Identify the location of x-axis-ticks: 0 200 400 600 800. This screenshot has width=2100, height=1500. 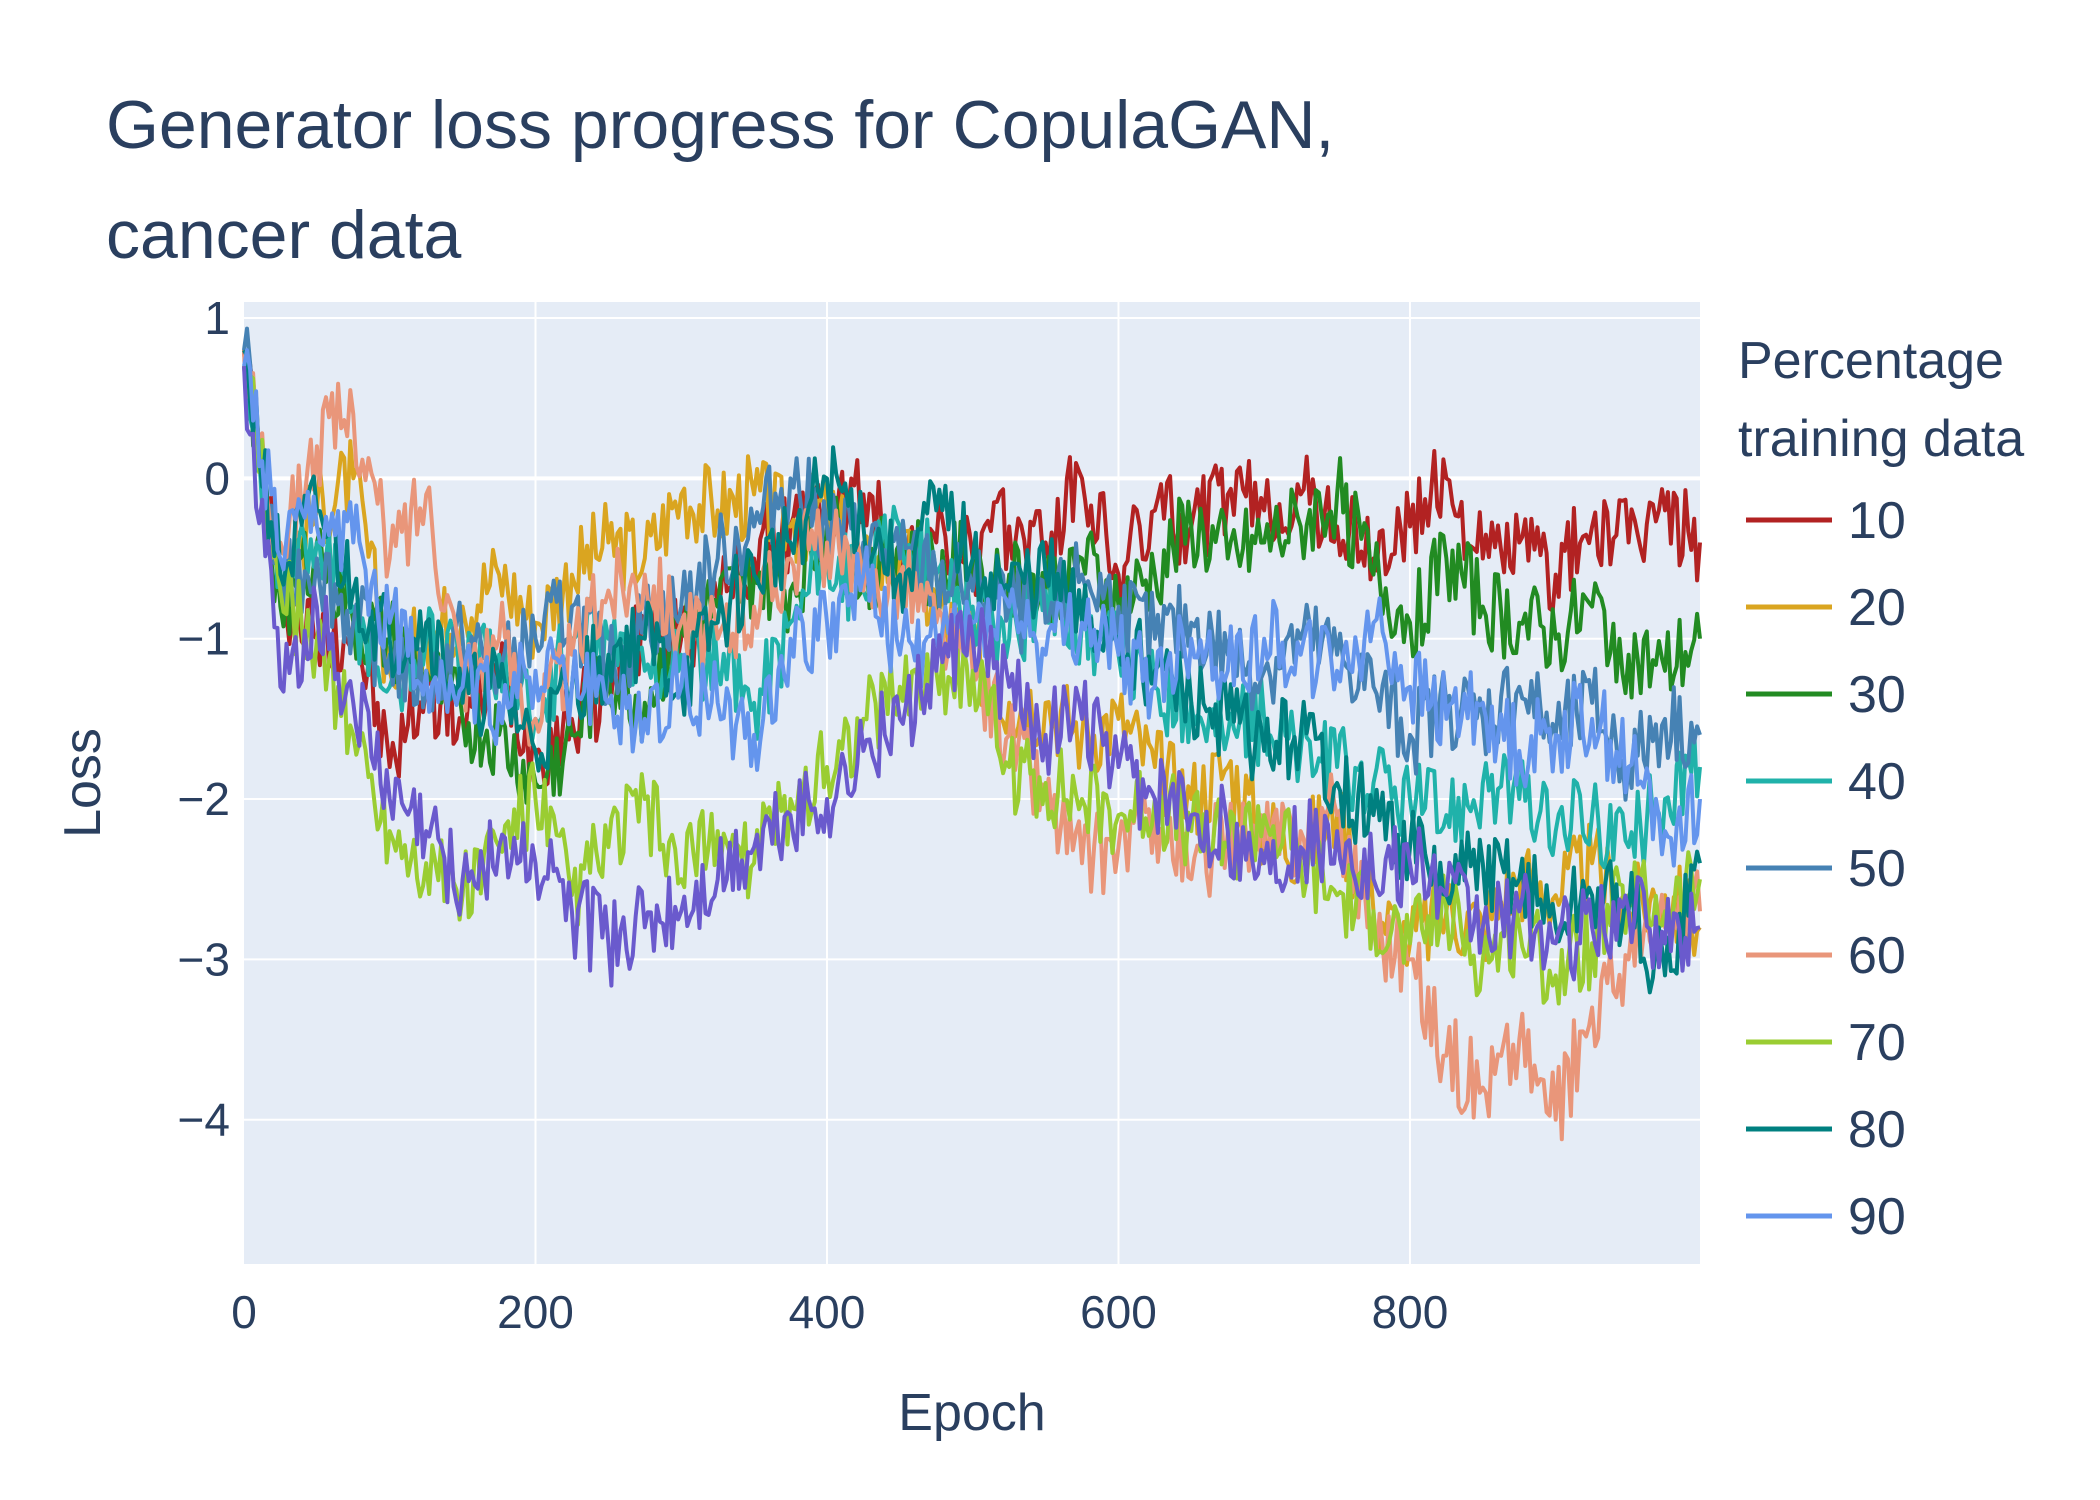
(839, 1312).